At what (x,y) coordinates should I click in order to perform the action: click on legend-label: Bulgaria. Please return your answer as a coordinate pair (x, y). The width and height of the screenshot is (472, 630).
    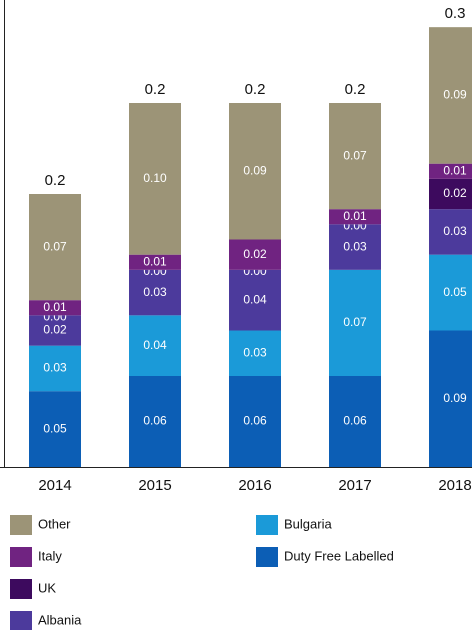
    Looking at the image, I should click on (308, 523).